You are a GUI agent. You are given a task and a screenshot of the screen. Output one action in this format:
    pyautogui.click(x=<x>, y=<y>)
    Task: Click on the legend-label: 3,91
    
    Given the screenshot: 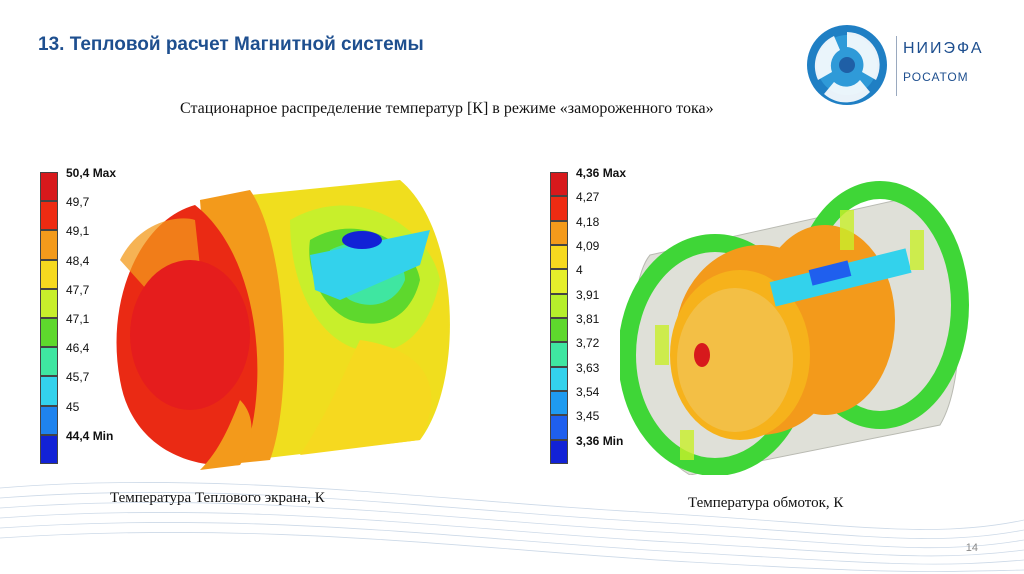 What is the action you would take?
    pyautogui.click(x=588, y=294)
    